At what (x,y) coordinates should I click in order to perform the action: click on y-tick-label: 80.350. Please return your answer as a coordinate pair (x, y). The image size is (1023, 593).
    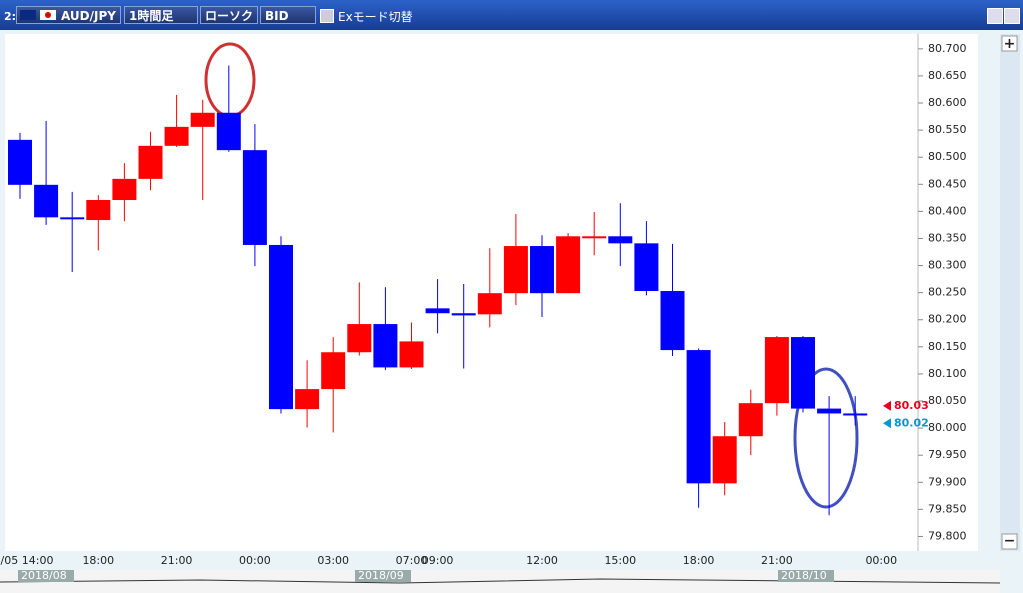
    Looking at the image, I should click on (947, 237).